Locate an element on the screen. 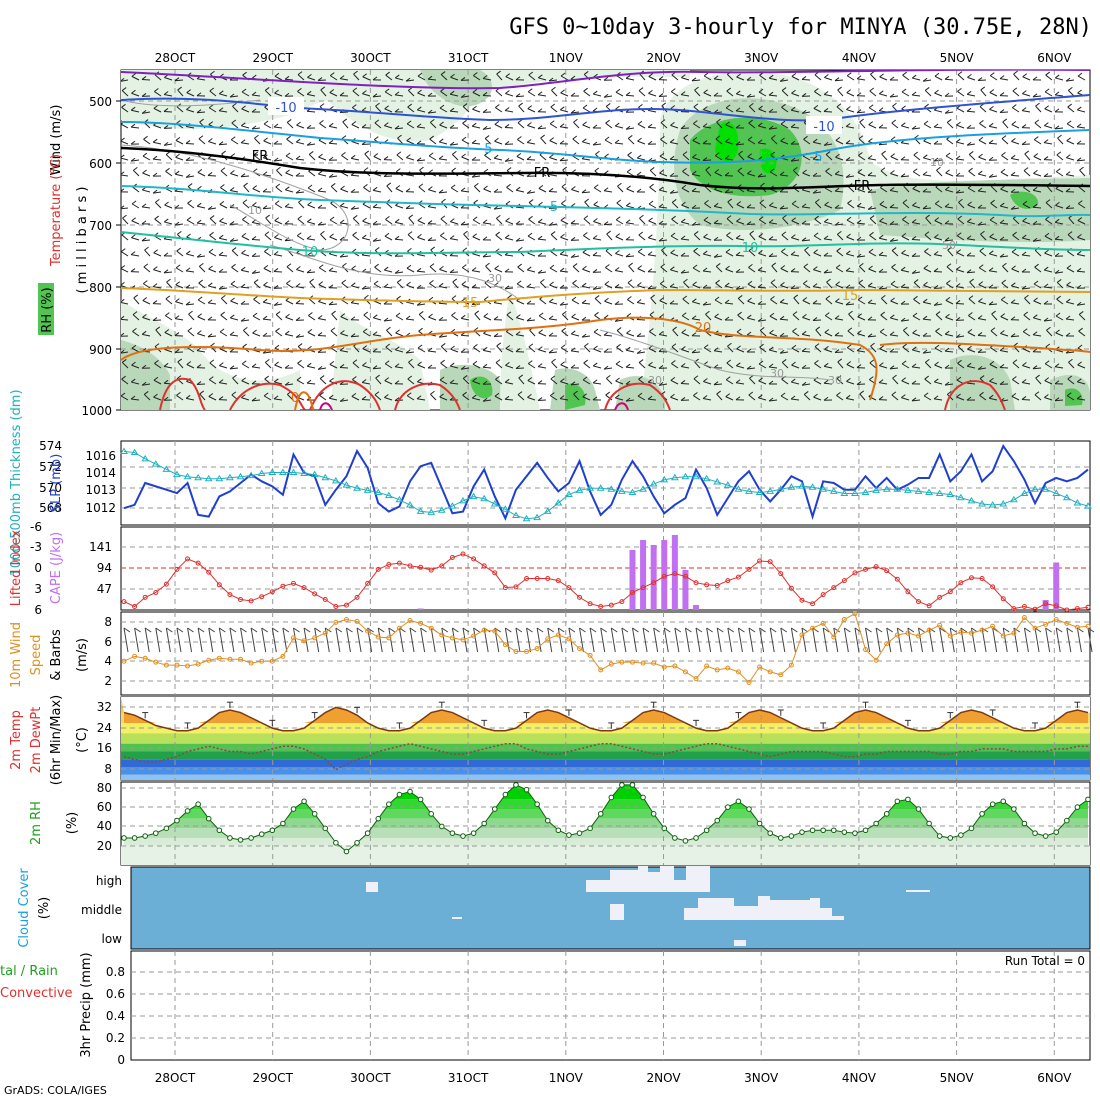 Image resolution: width=1100 pixels, height=1100 pixels. wind-label-3: & Barbs is located at coordinates (56, 655).